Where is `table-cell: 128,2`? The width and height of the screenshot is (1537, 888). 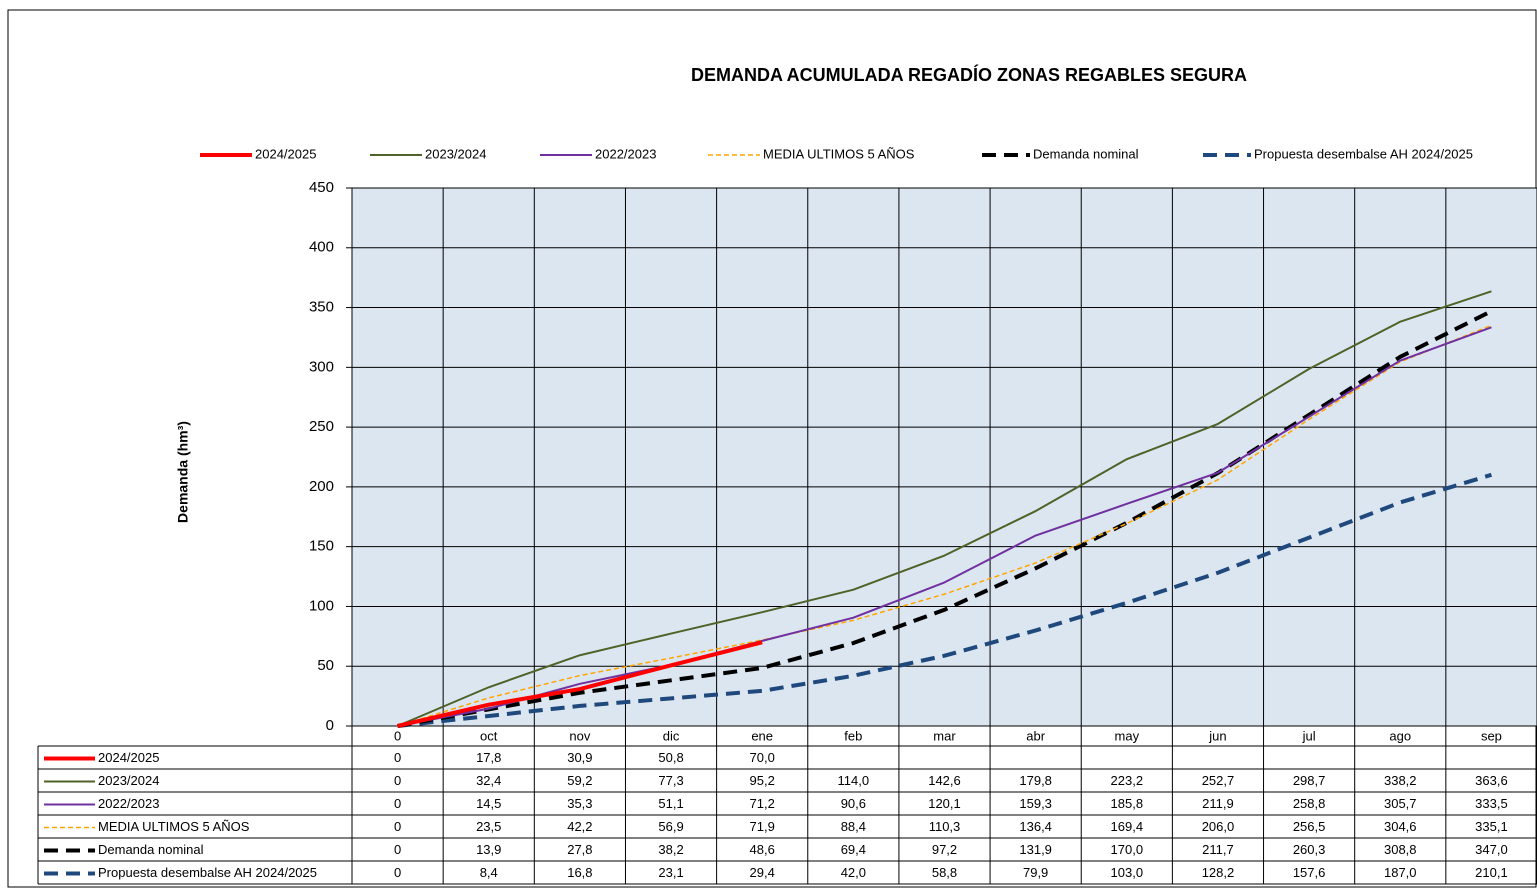 table-cell: 128,2 is located at coordinates (1218, 872).